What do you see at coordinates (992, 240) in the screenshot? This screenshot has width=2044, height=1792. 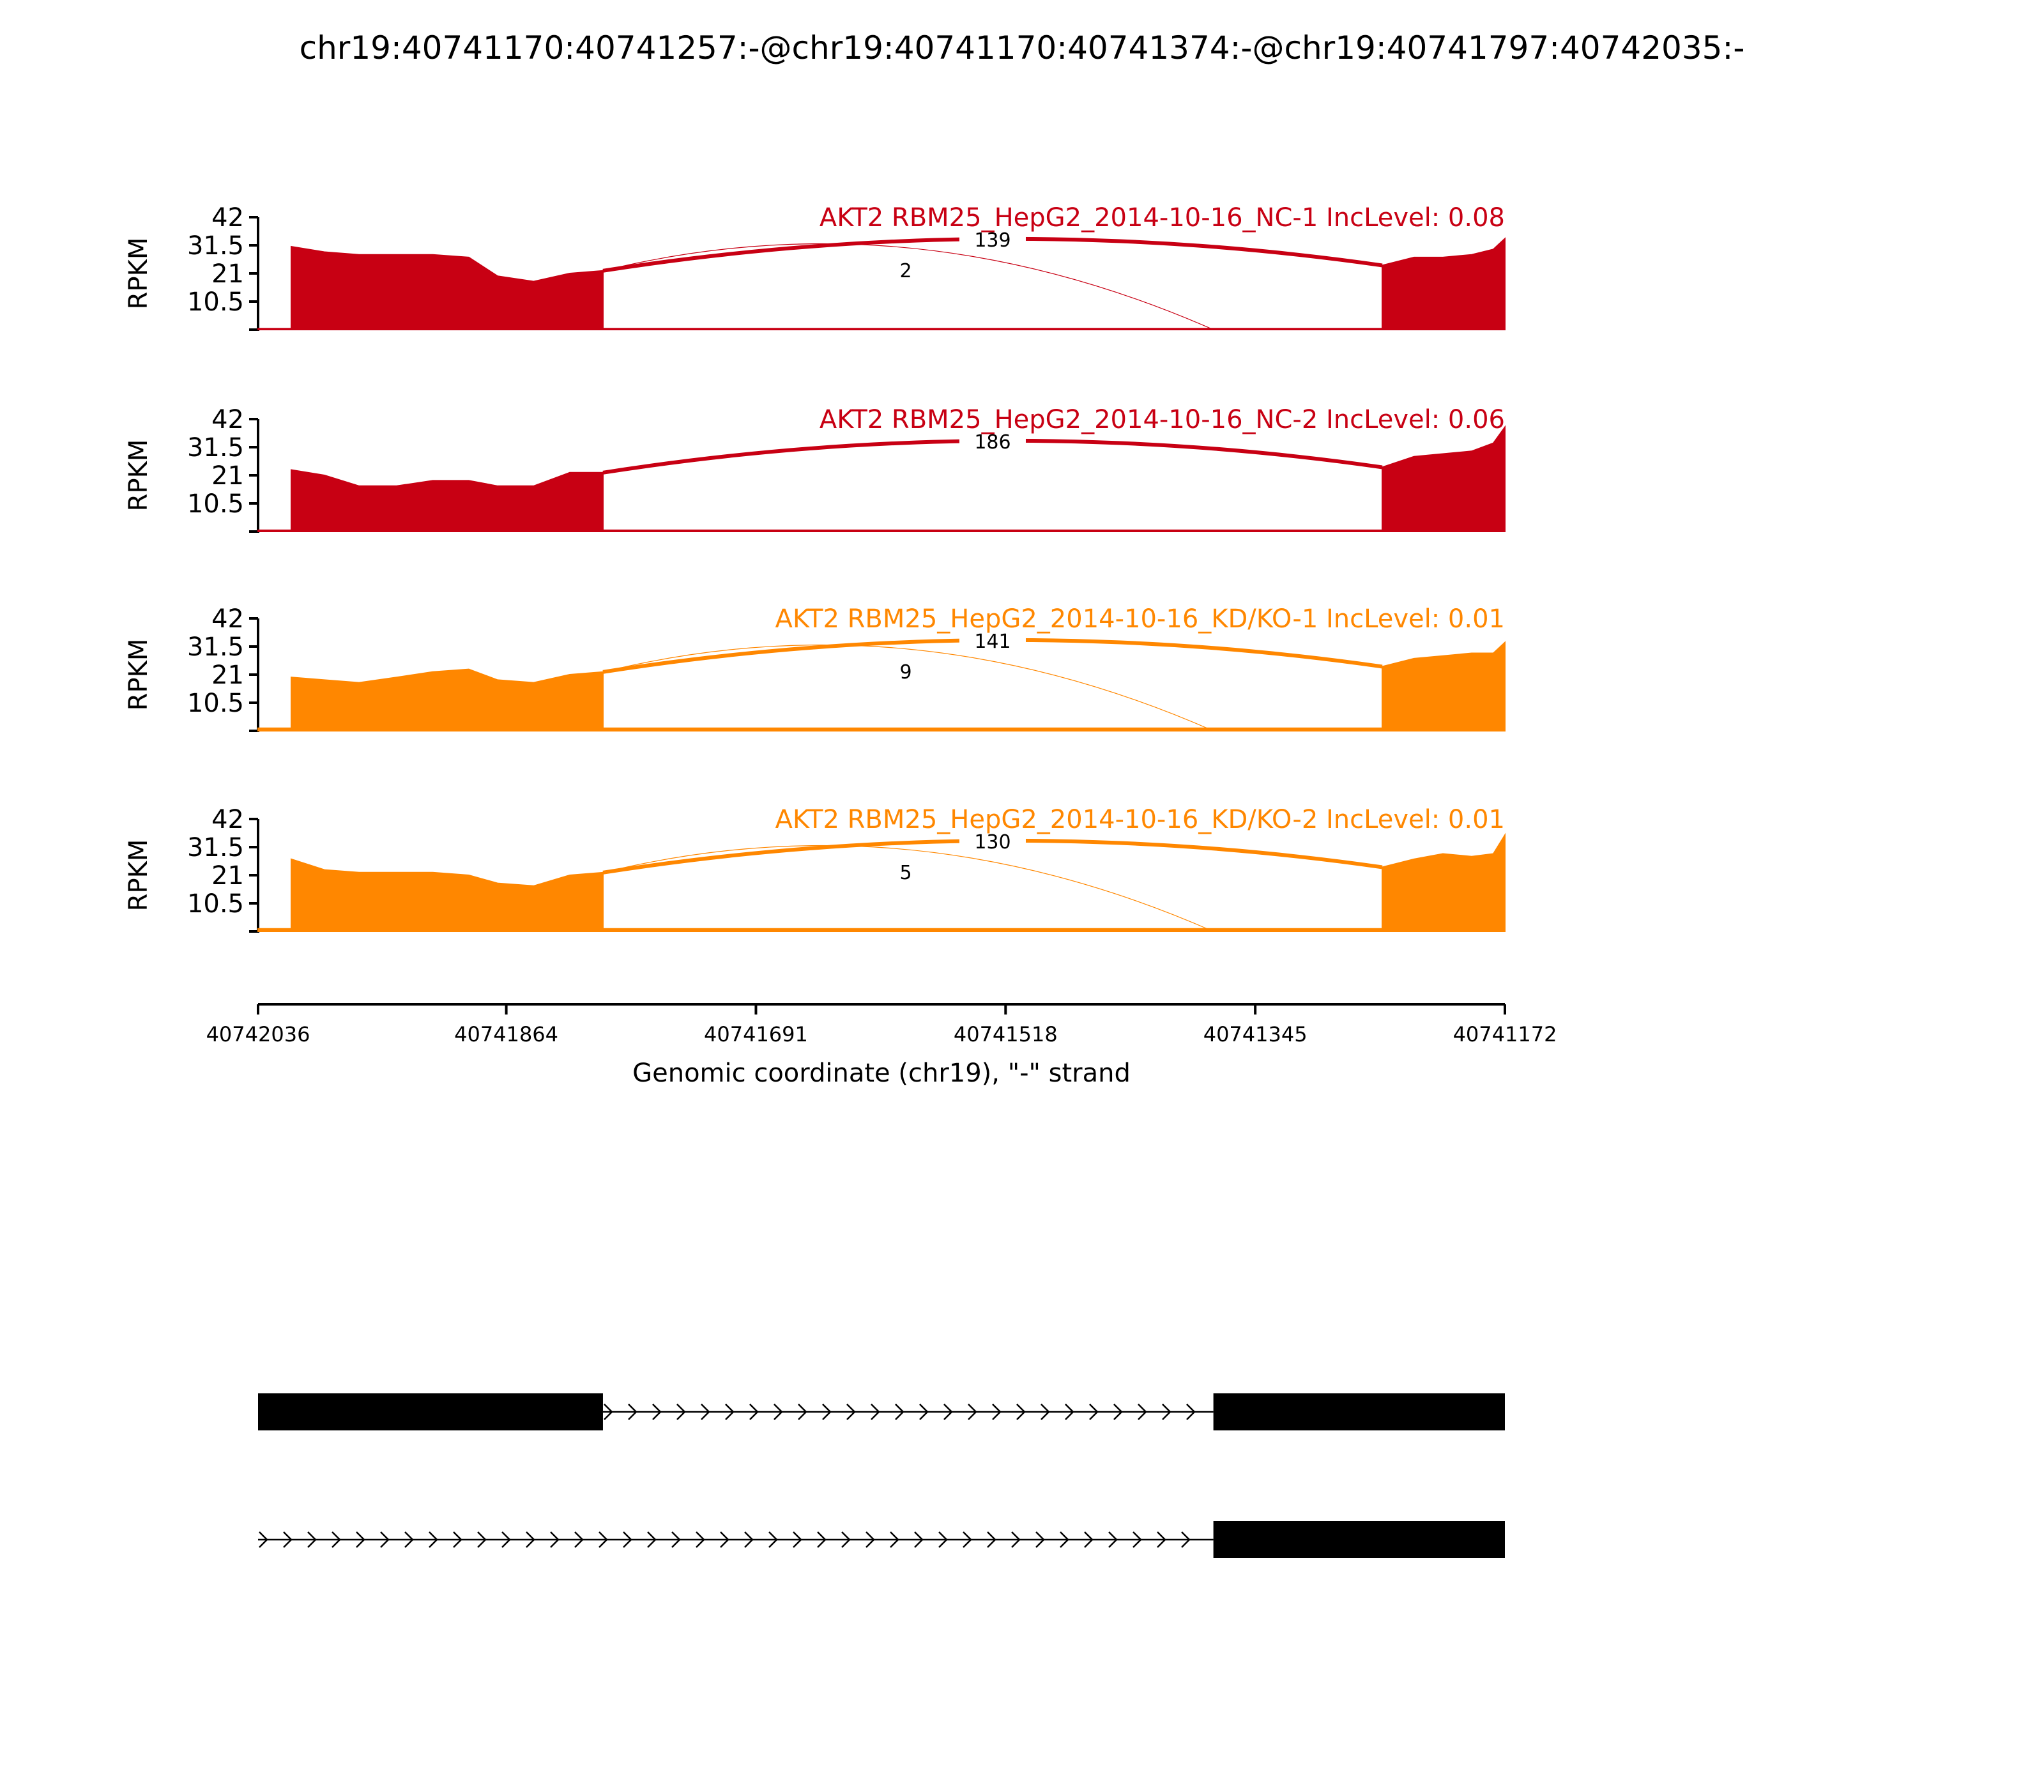 I see `junction-count-label: 139` at bounding box center [992, 240].